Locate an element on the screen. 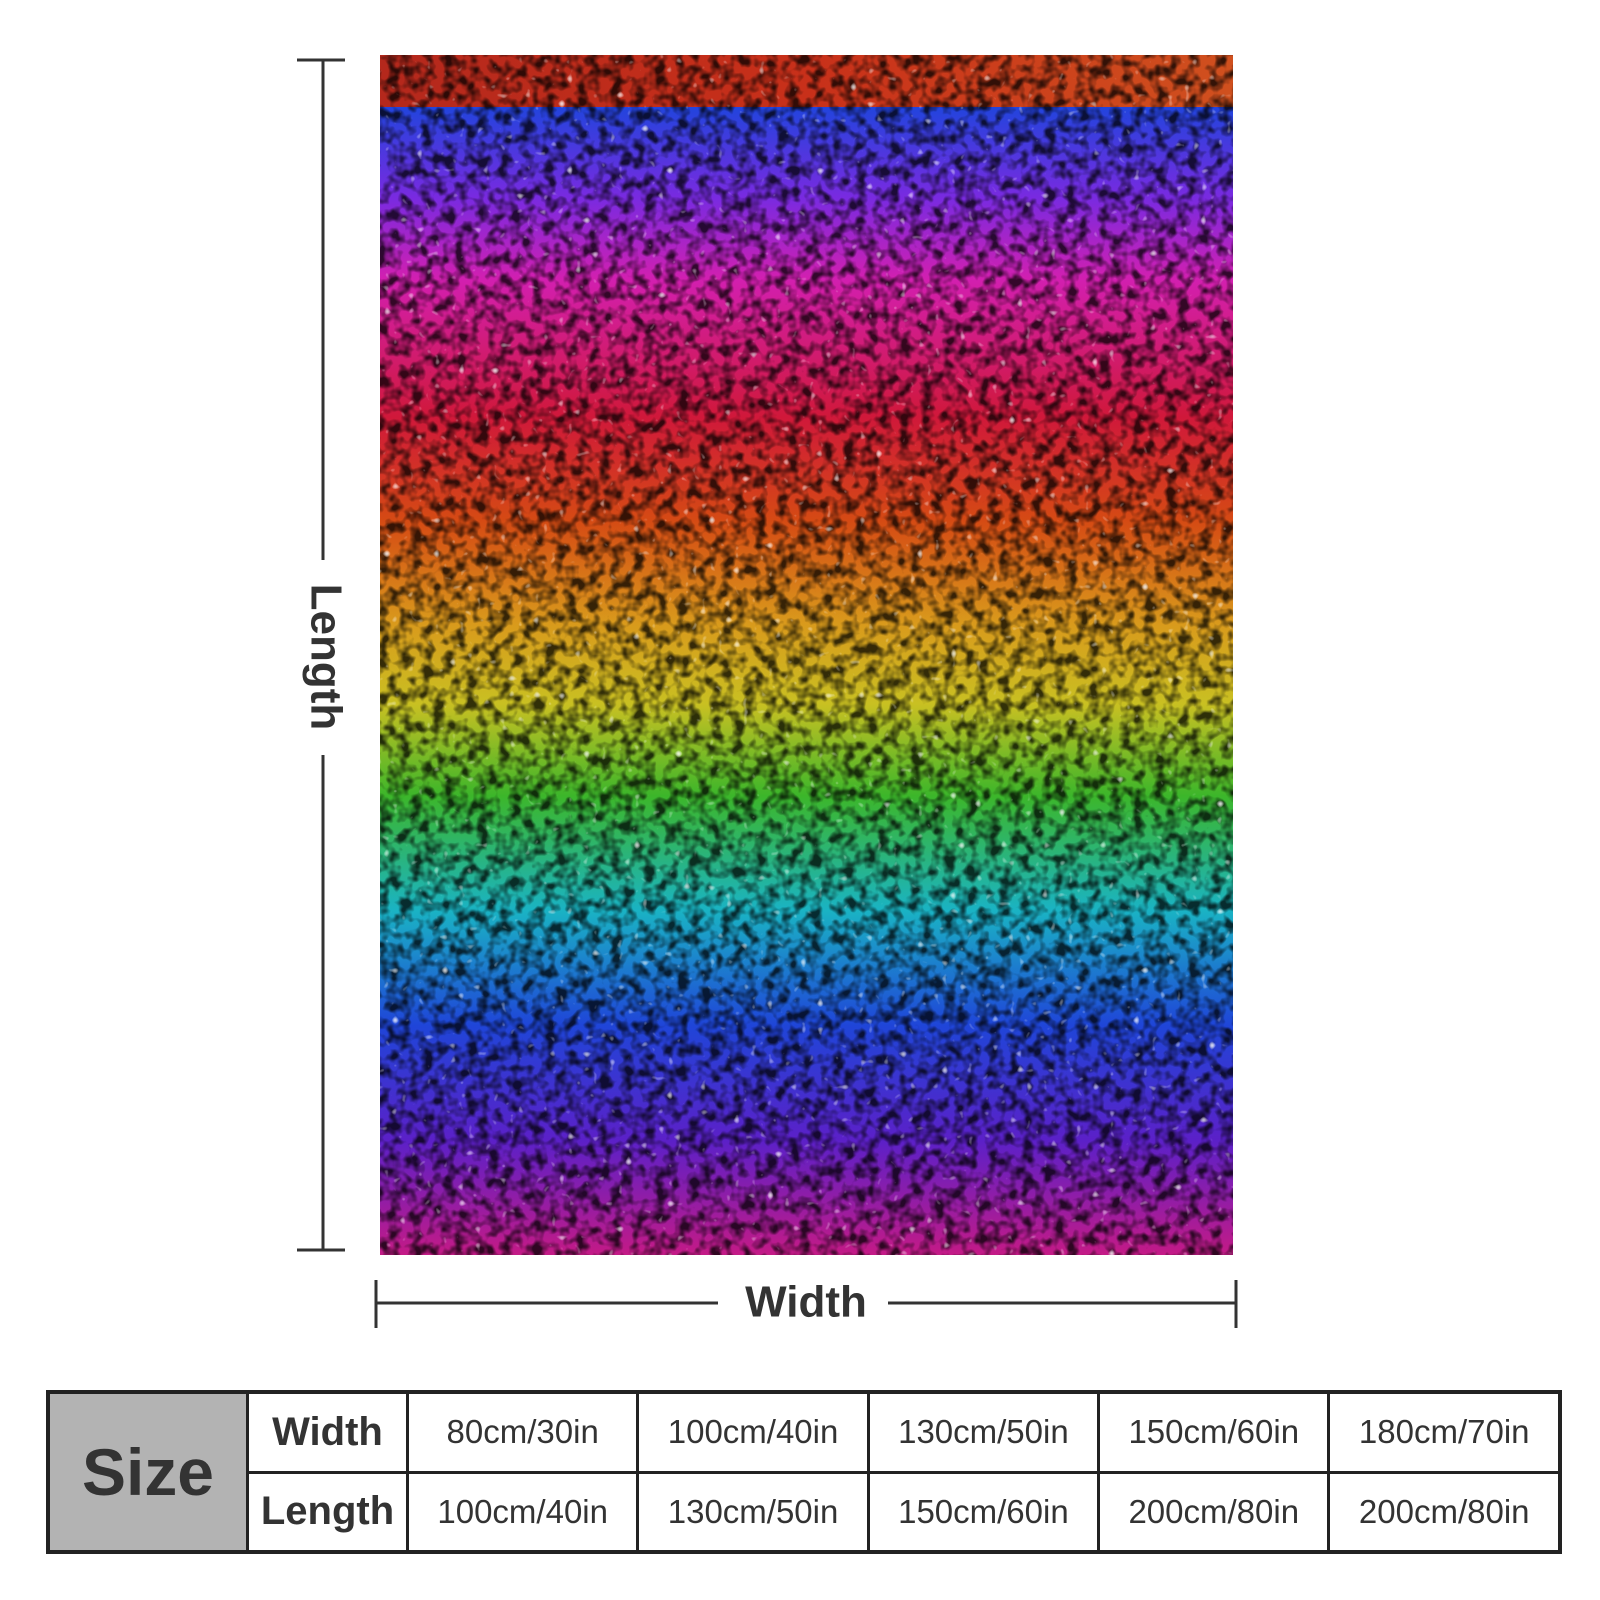  row-label: Width is located at coordinates (327, 1432).